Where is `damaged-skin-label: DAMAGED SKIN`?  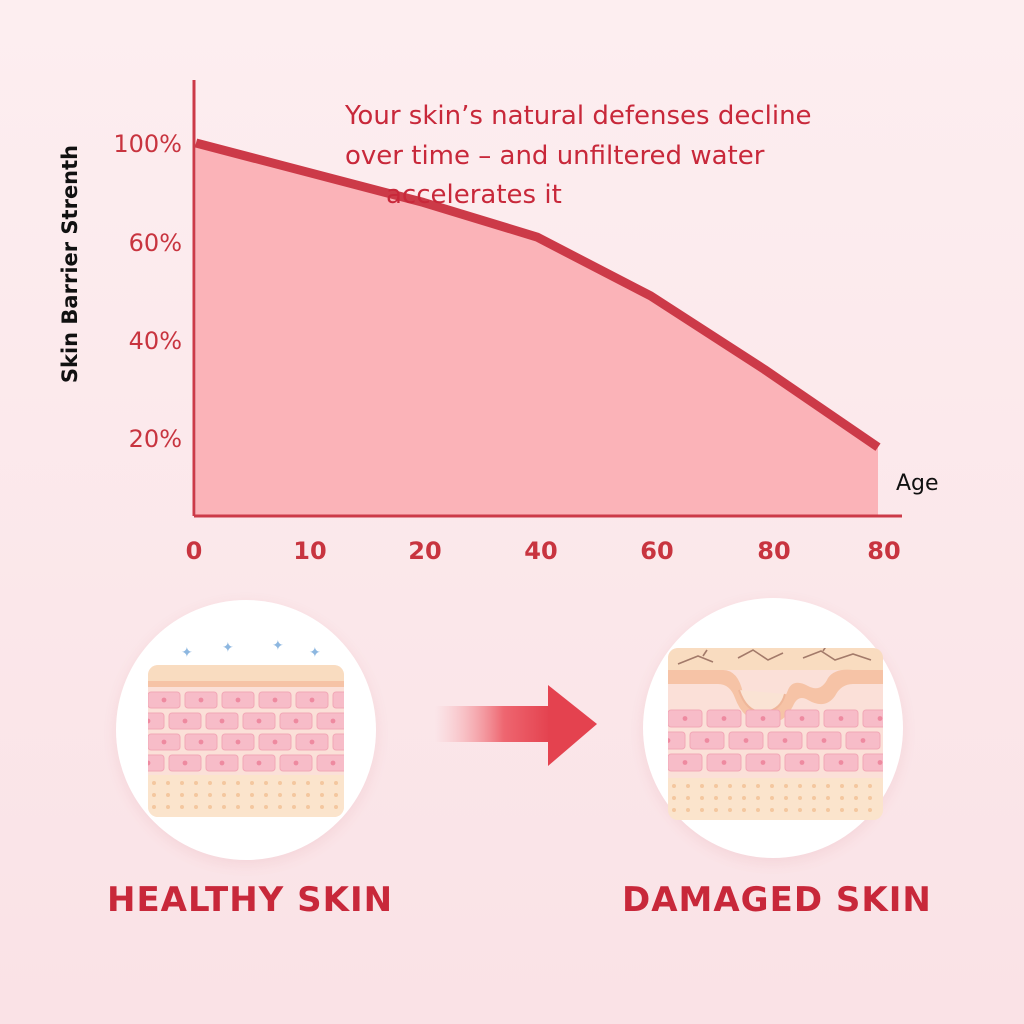 damaged-skin-label: DAMAGED SKIN is located at coordinates (777, 900).